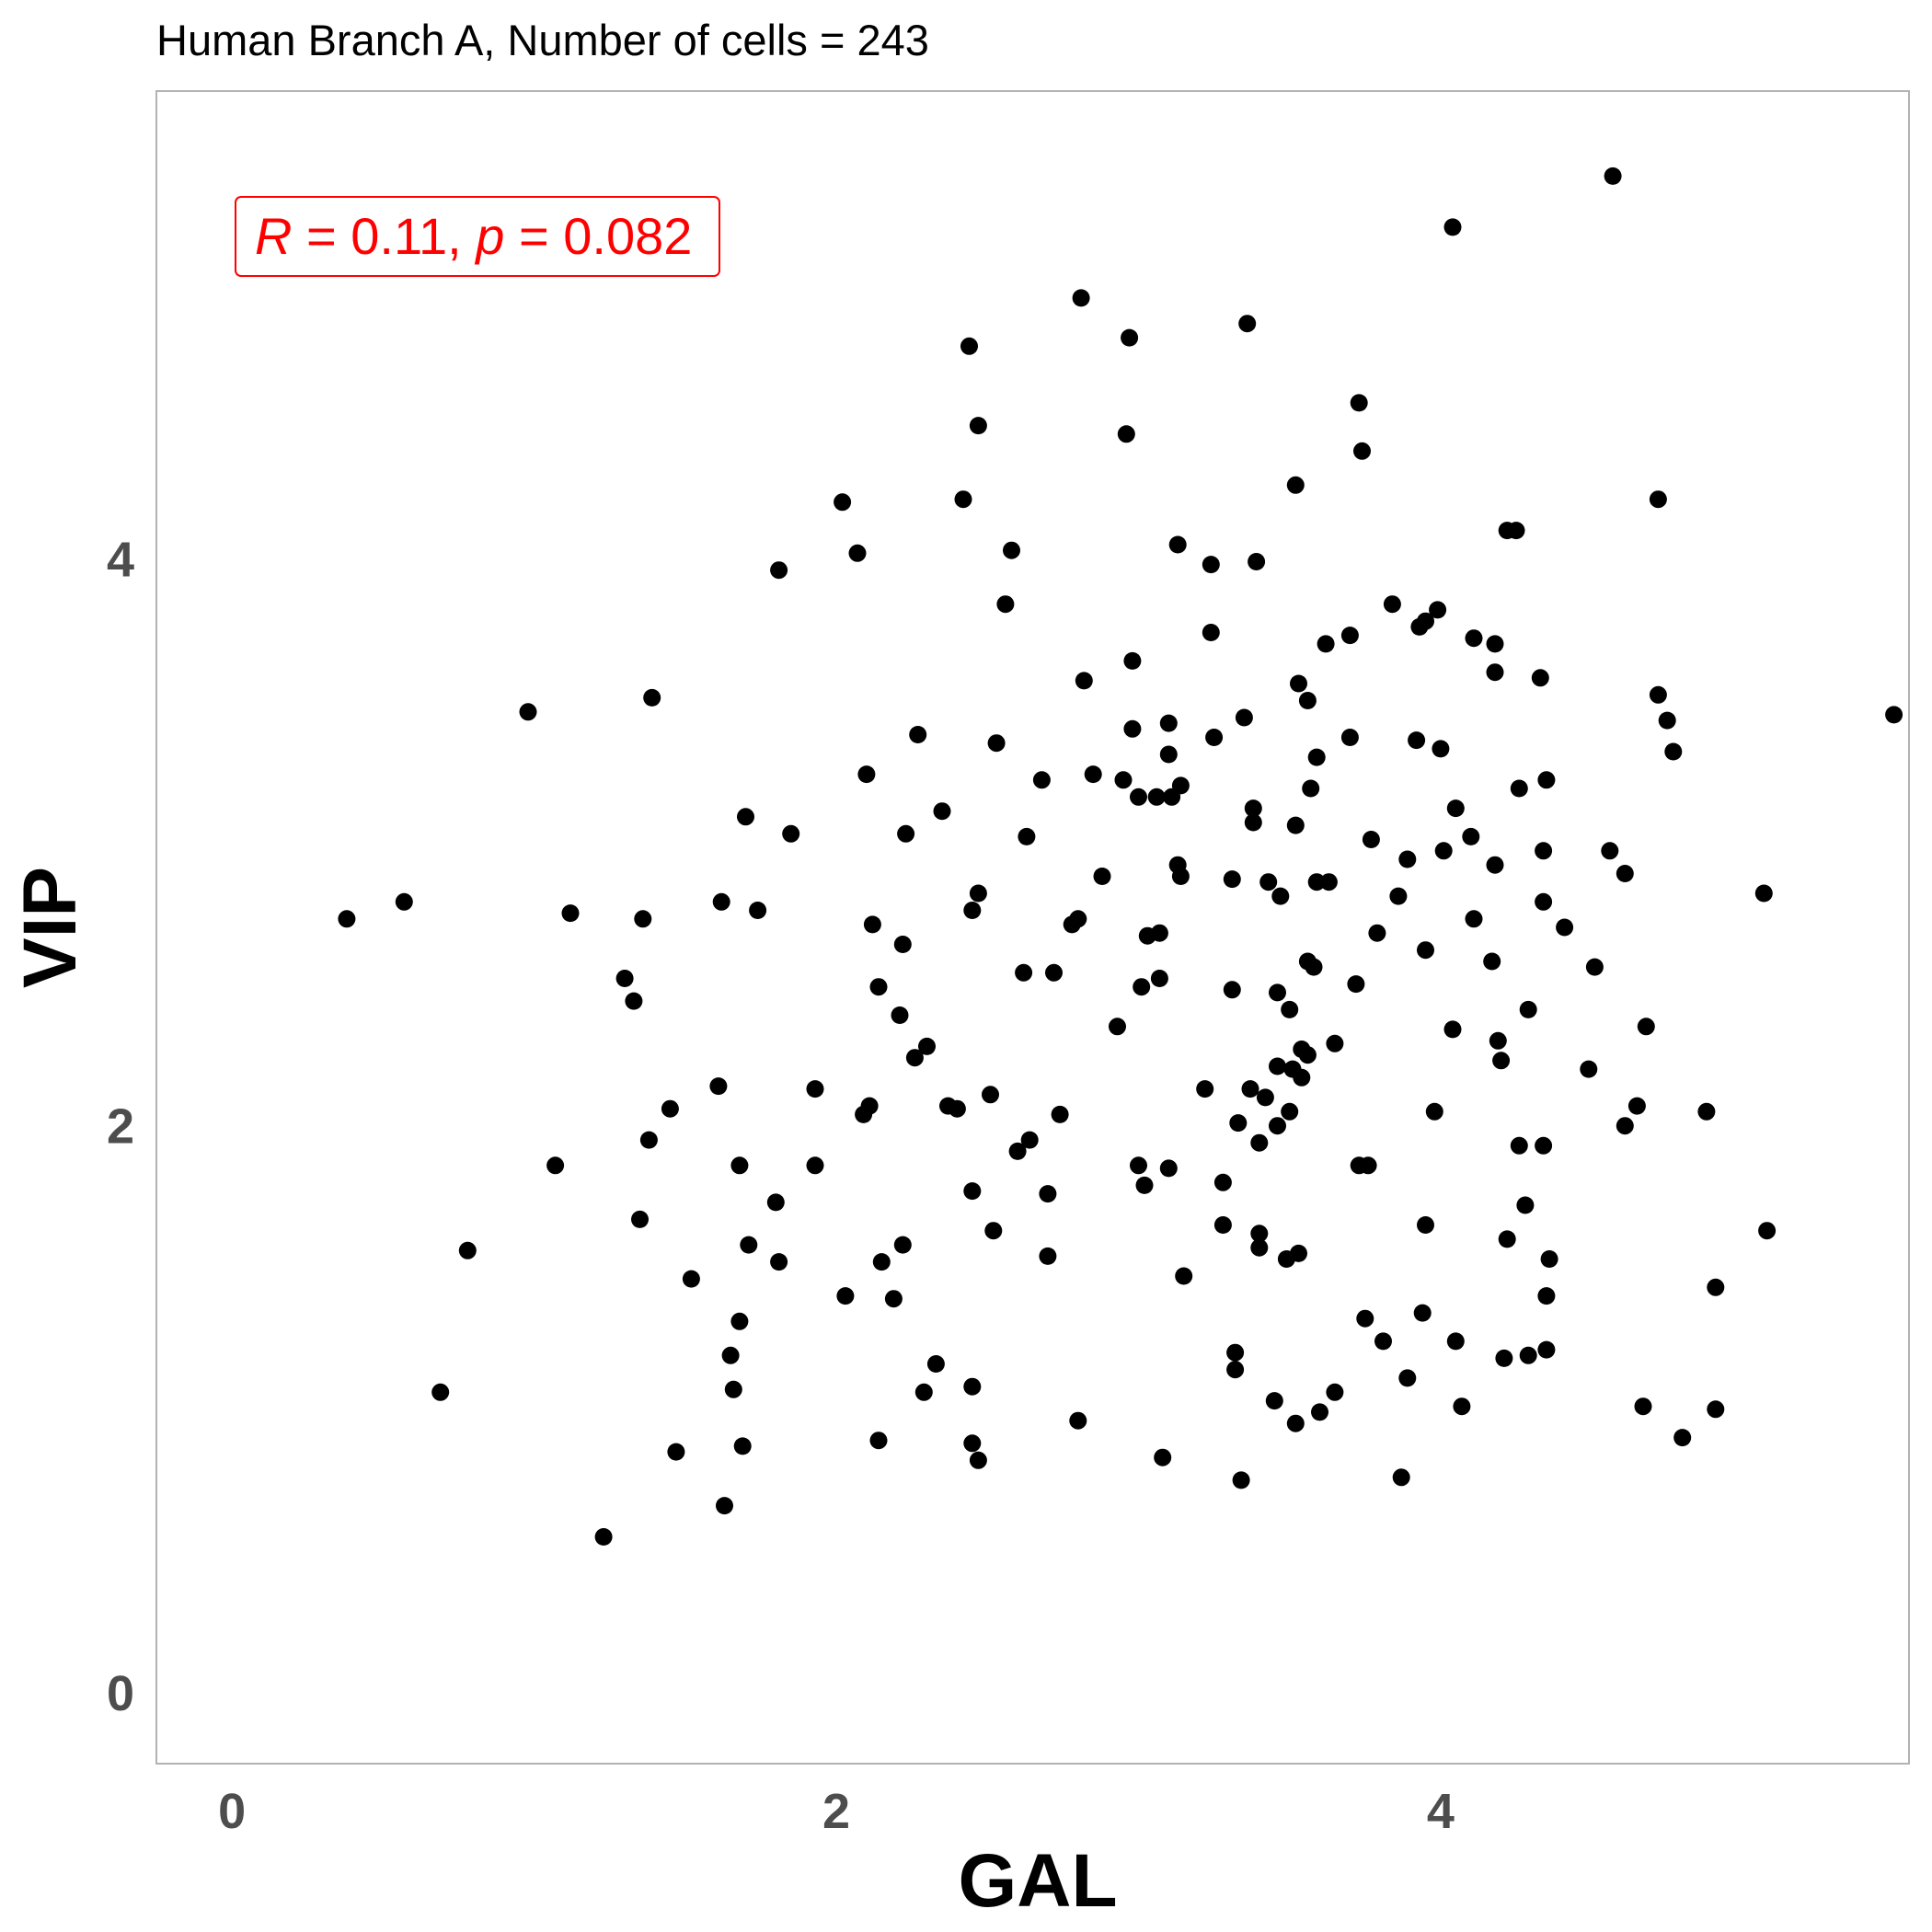 The image size is (1932, 1932). I want to click on y-tick-label: 0, so click(120, 1693).